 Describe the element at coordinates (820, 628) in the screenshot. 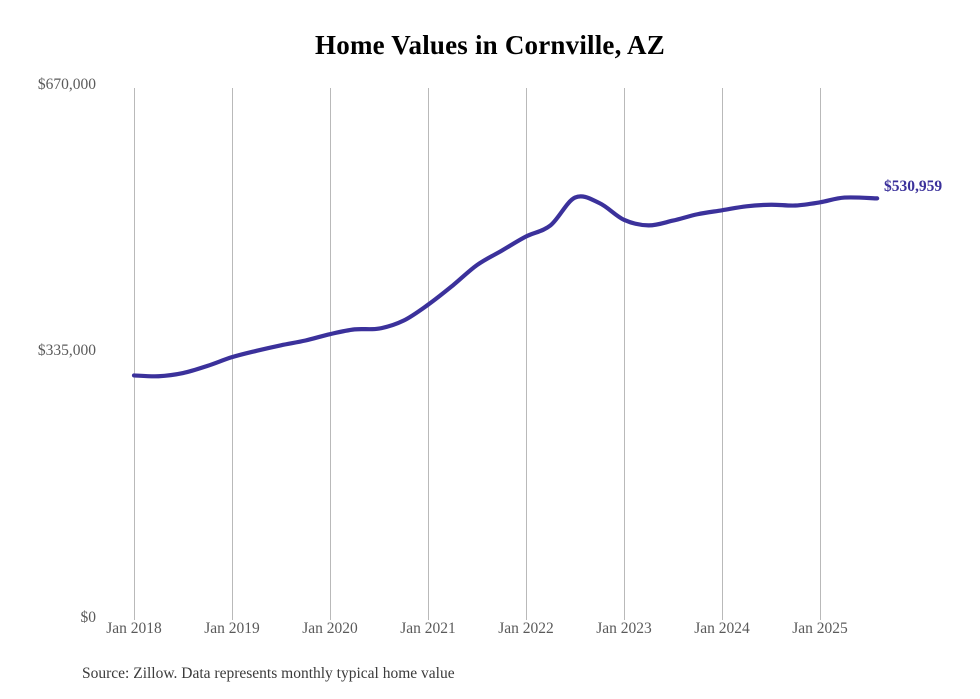

I see `x-tick-label-2025: Jan 2025` at that location.